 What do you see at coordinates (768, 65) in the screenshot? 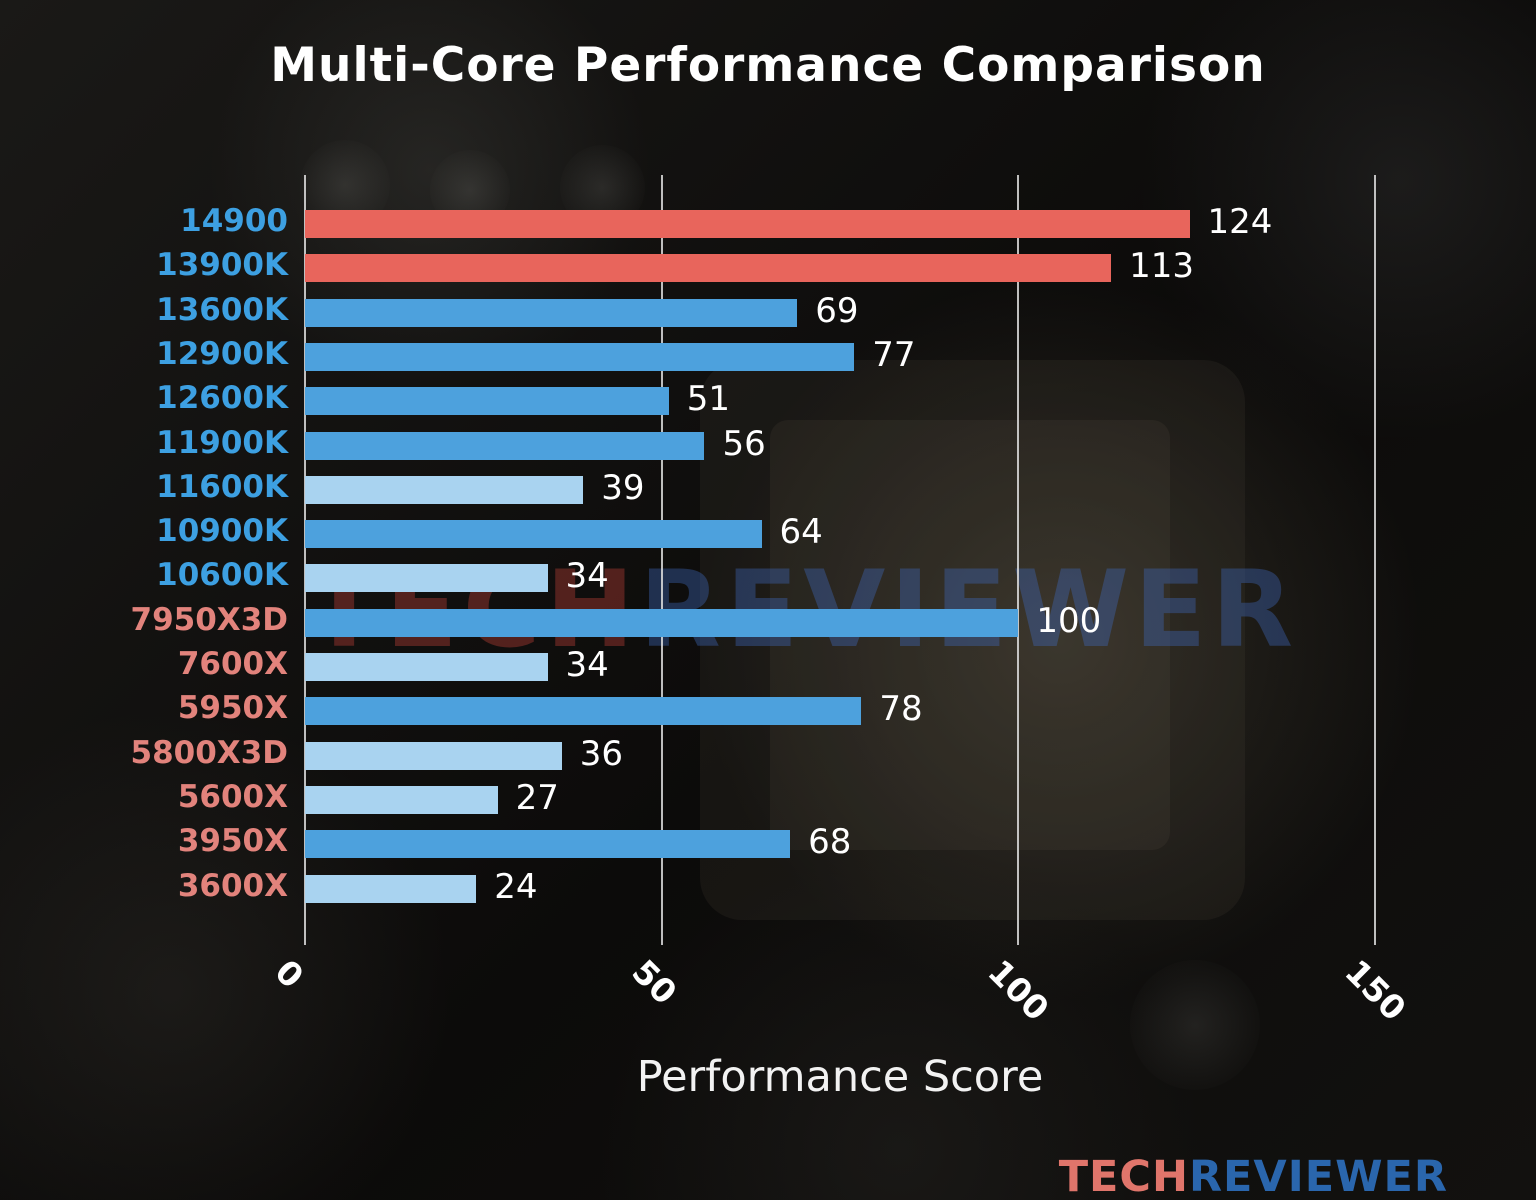
I see `chart-title: Multi-Core Performance Comparison` at bounding box center [768, 65].